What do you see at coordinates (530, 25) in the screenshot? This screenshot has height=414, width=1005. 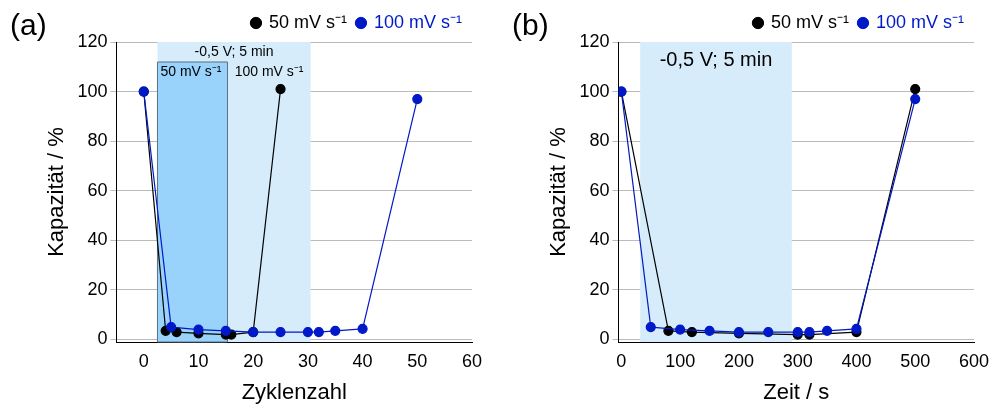 I see `chart-title: (b)` at bounding box center [530, 25].